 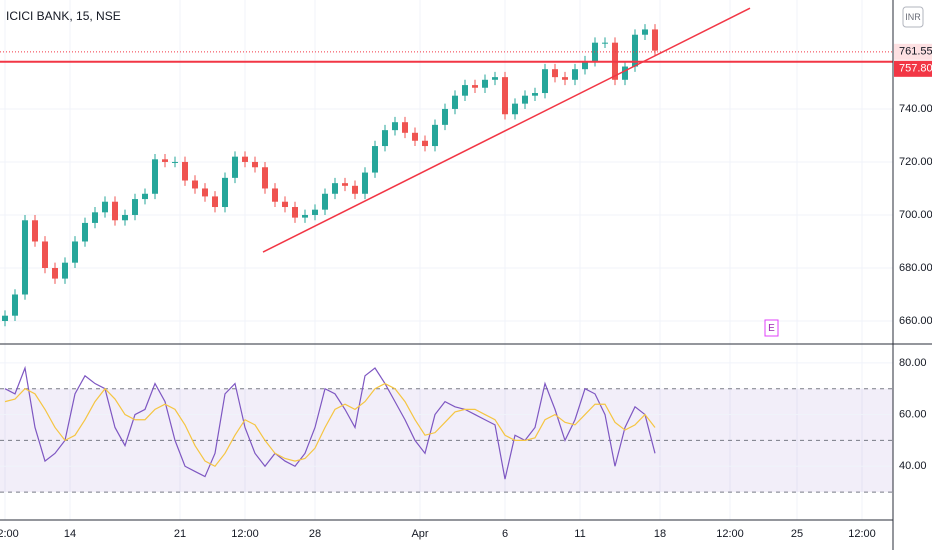 What do you see at coordinates (660, 534) in the screenshot?
I see `x-tick-label: 18` at bounding box center [660, 534].